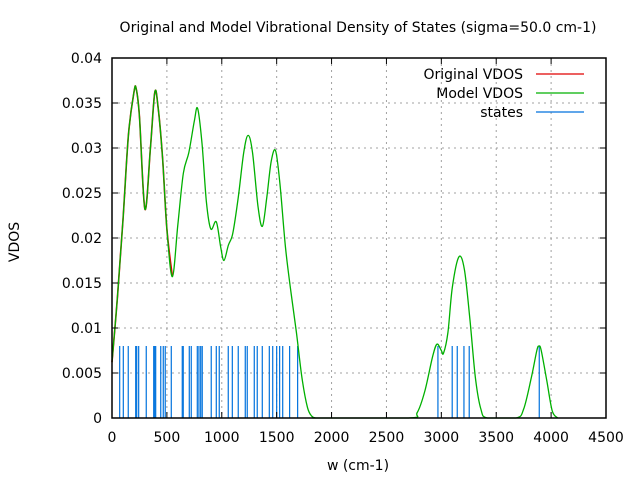 The width and height of the screenshot is (640, 480). What do you see at coordinates (358, 466) in the screenshot?
I see `x-axis-label: w (cm-1)` at bounding box center [358, 466].